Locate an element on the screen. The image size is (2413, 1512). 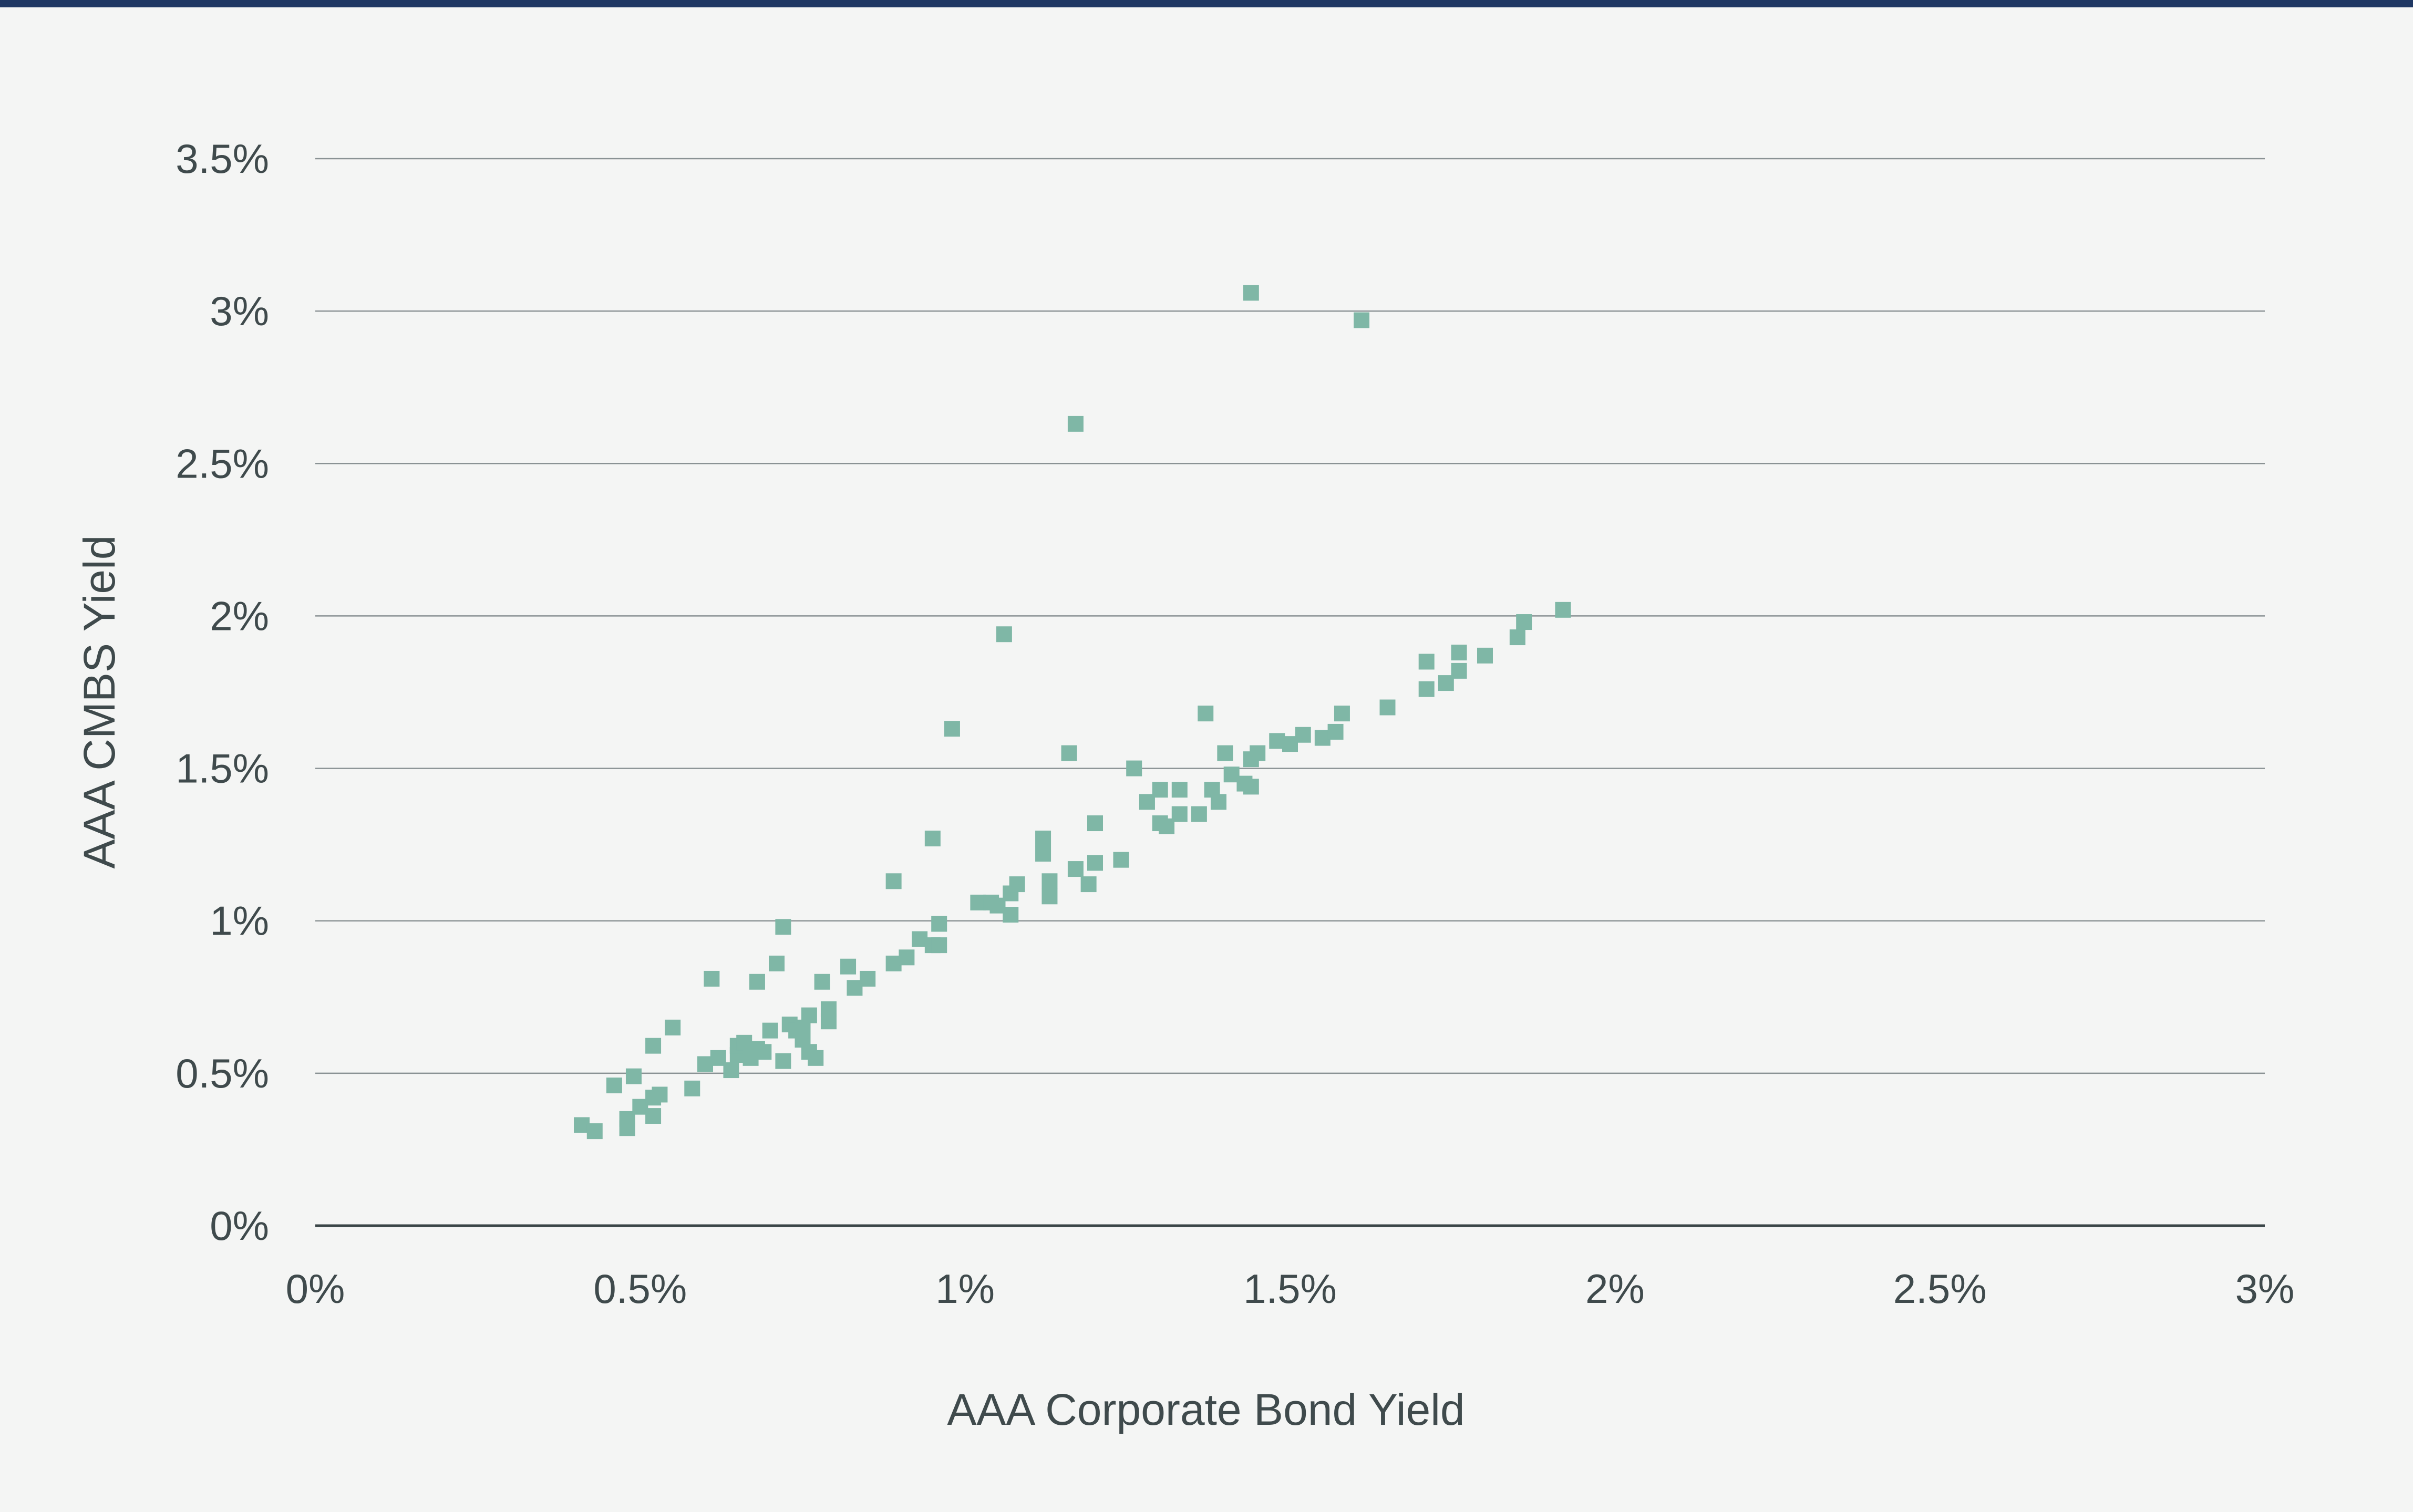
y-tick-label: 3% is located at coordinates (239, 311).